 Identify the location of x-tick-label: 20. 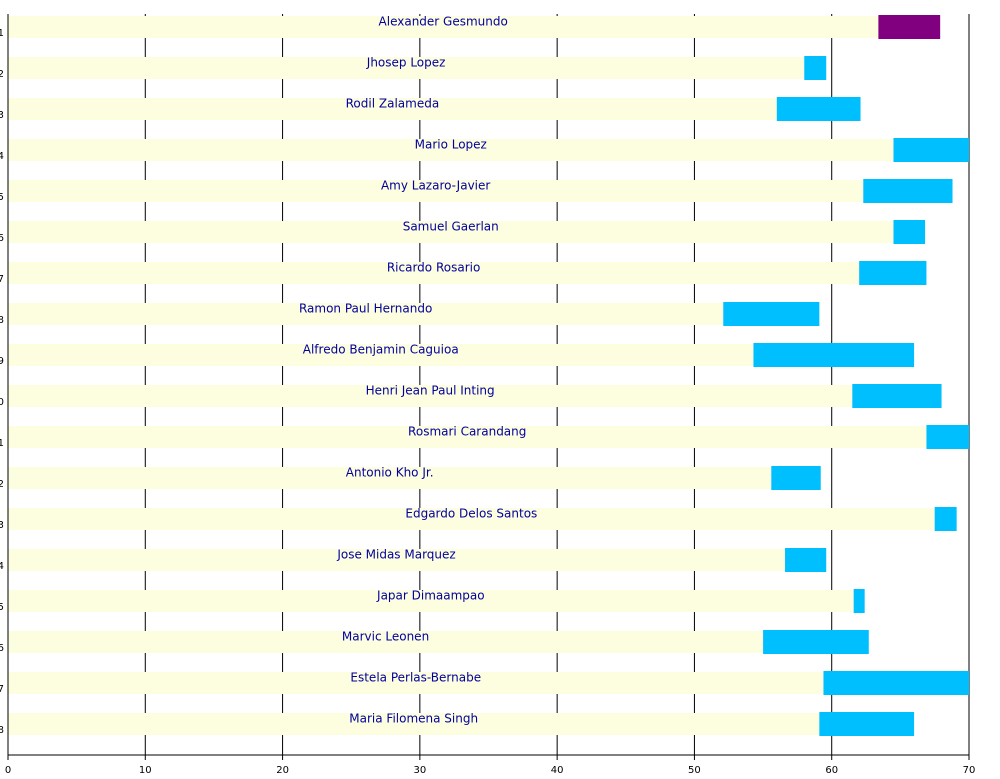
(282, 770).